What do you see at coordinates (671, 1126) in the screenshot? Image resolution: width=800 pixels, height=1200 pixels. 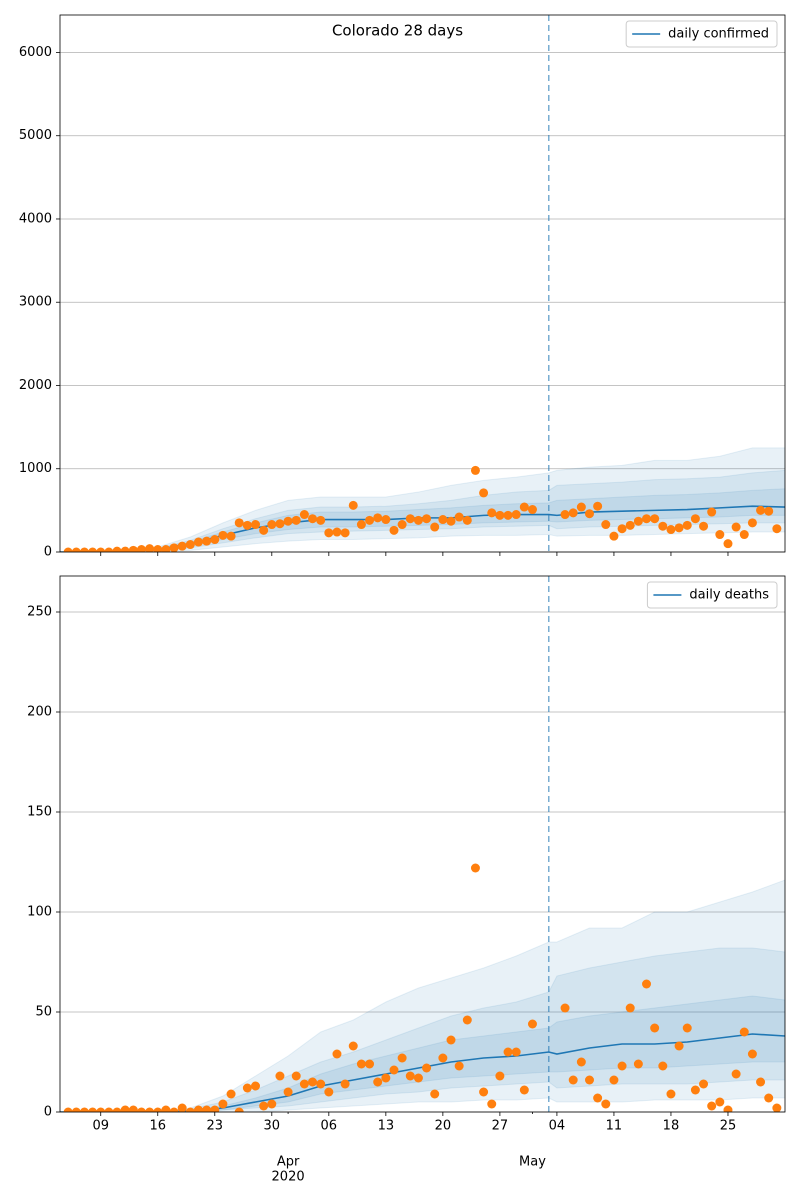 I see `x-tick-label: 18` at bounding box center [671, 1126].